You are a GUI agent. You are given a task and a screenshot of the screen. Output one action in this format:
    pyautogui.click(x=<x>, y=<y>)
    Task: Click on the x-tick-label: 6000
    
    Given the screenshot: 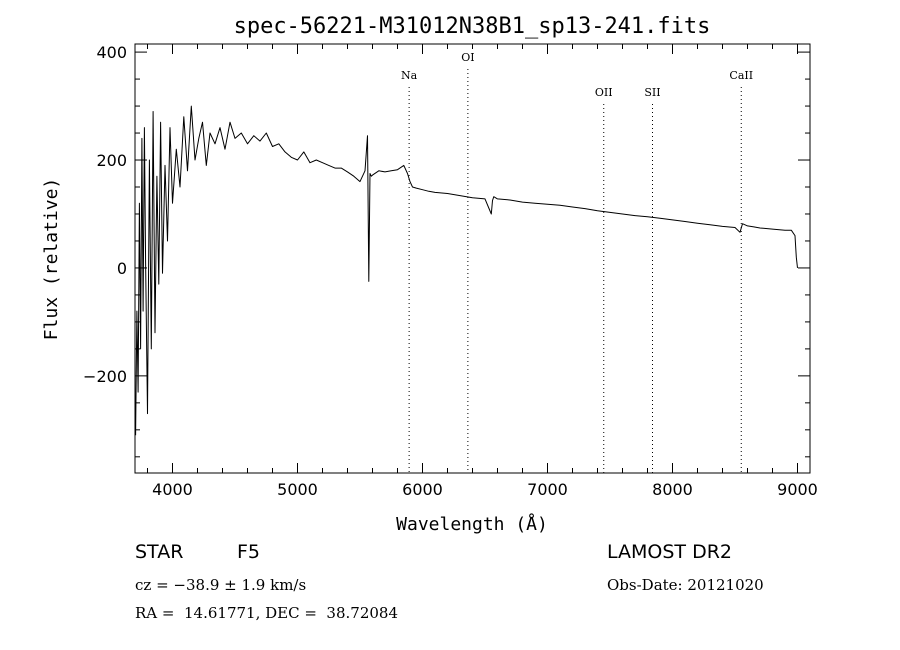 What is the action you would take?
    pyautogui.click(x=422, y=489)
    